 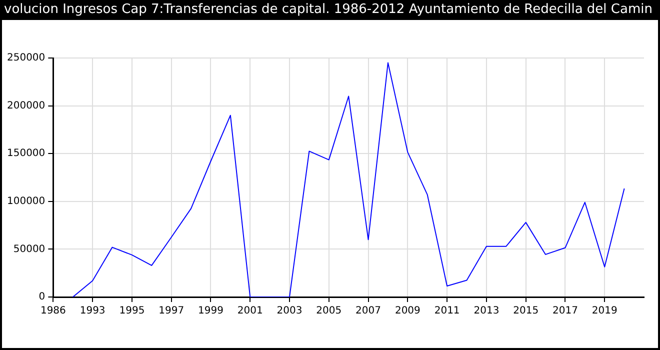 What do you see at coordinates (26, 106) in the screenshot?
I see `y-tick-label: 200000` at bounding box center [26, 106].